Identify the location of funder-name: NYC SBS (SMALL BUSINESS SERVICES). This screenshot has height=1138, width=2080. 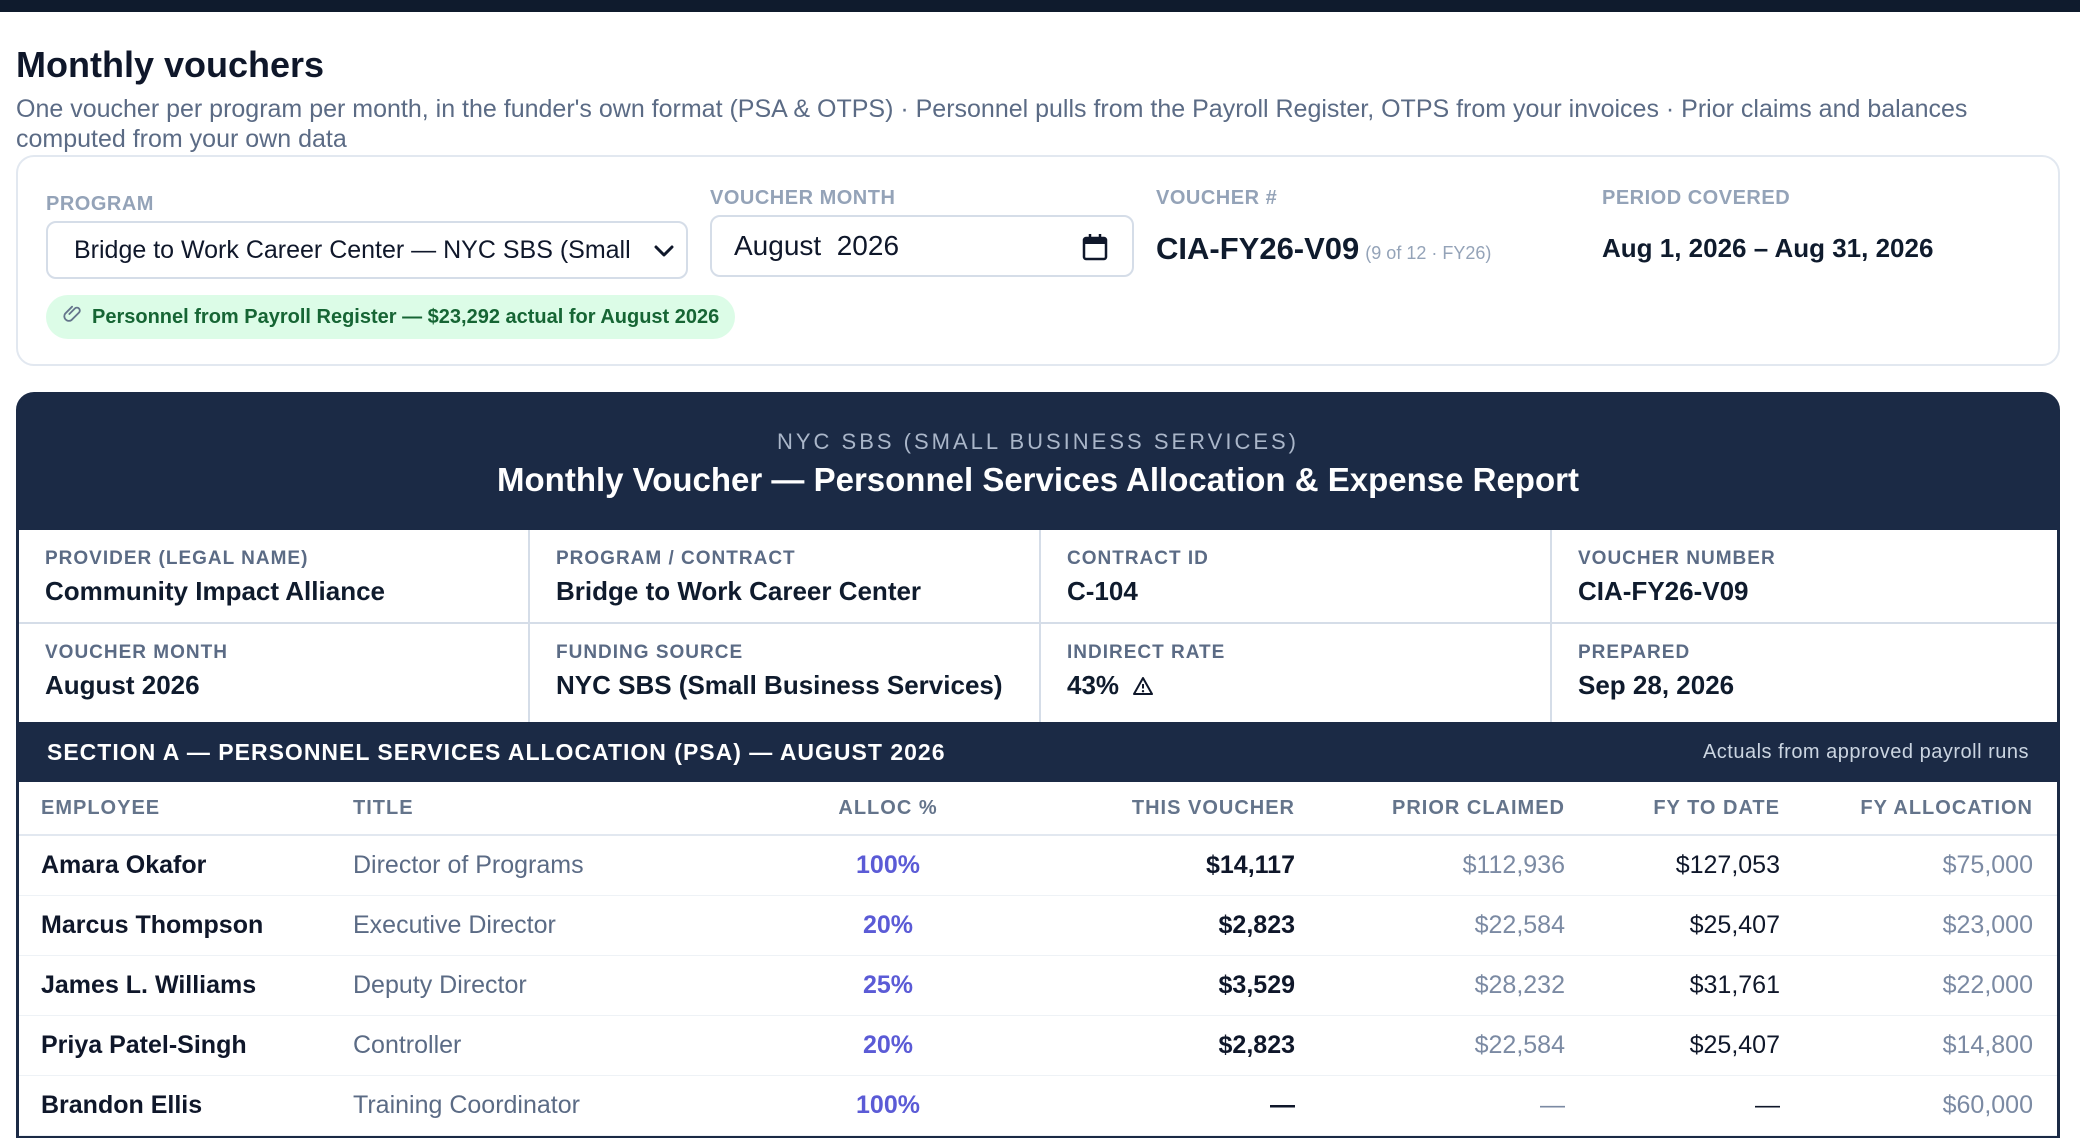
(1038, 441).